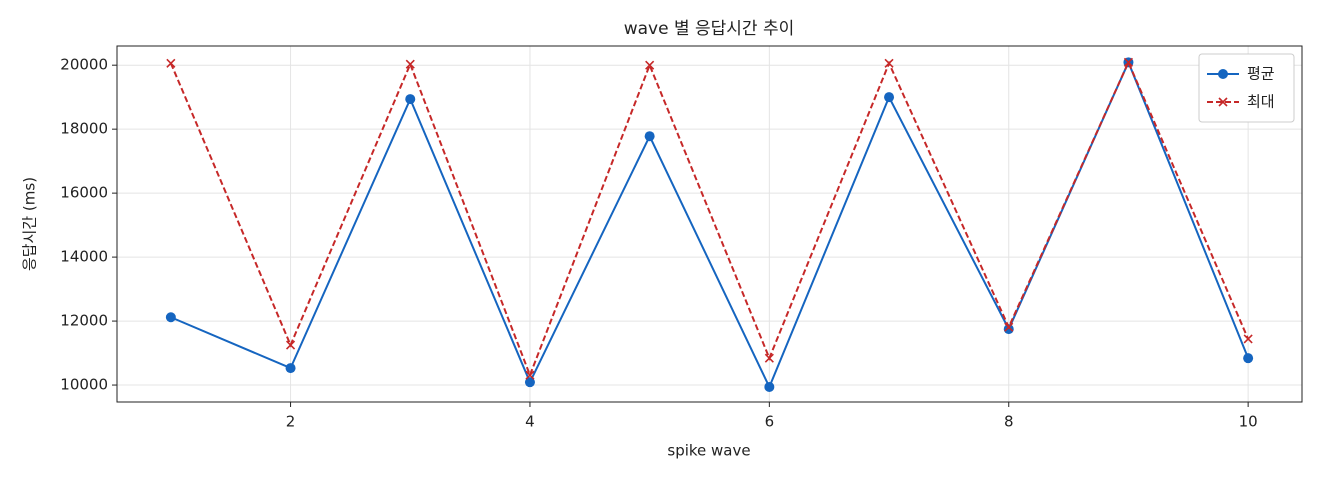 The height and width of the screenshot is (480, 1320). I want to click on x-tick-label: 8, so click(1009, 422).